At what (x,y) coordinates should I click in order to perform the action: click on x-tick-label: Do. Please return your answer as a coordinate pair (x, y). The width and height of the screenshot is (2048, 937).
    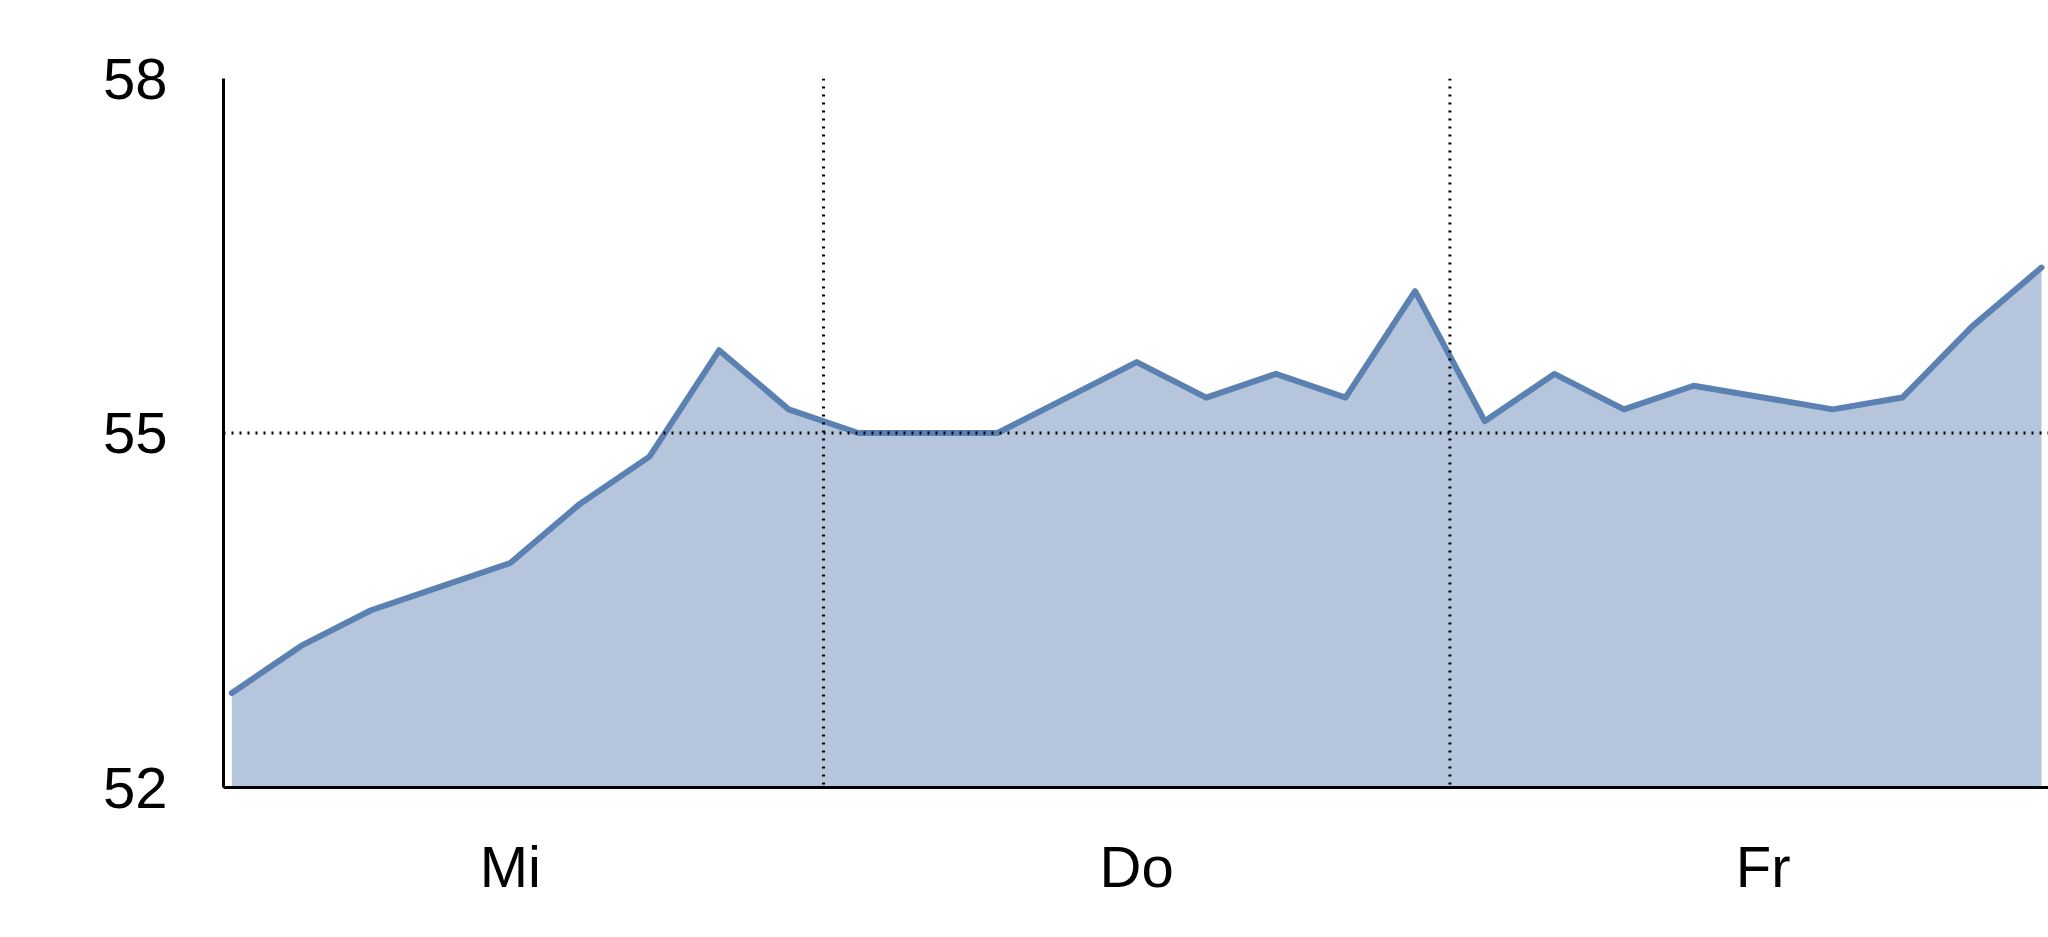
    Looking at the image, I should click on (1136, 866).